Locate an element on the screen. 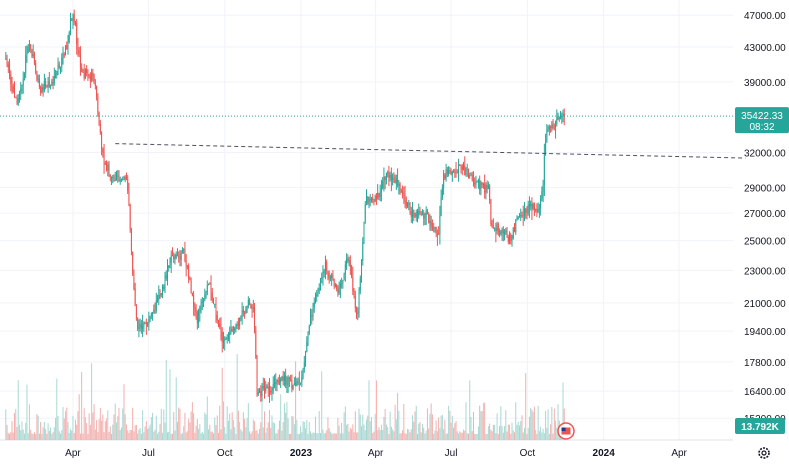 This screenshot has width=789, height=469. gear-icon is located at coordinates (764, 453).